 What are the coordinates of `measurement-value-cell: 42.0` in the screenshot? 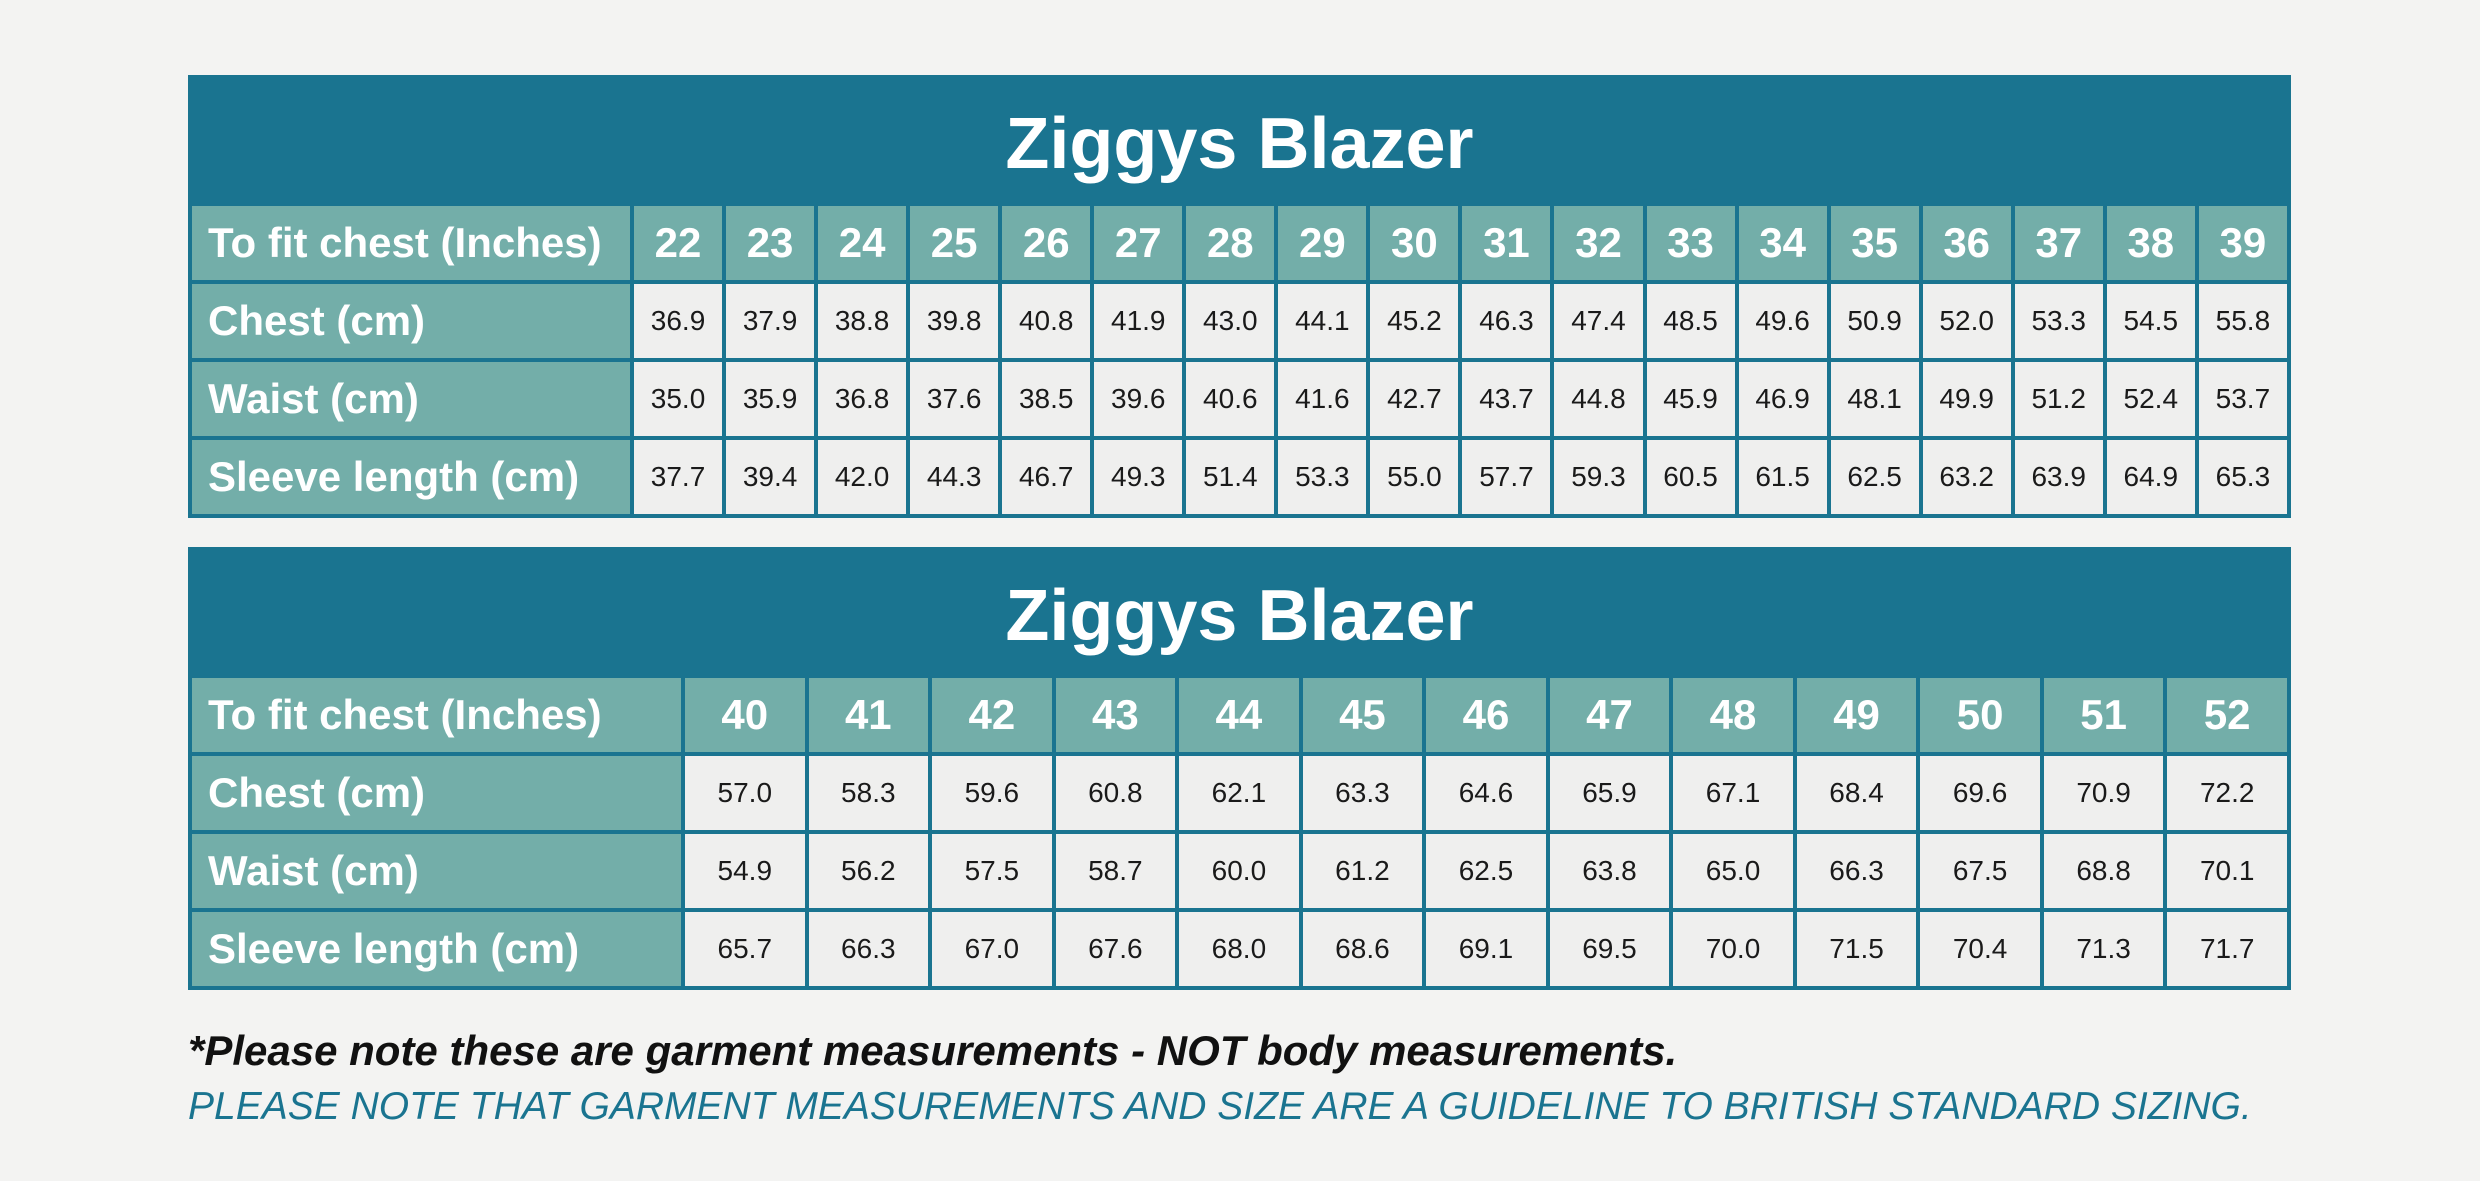 It's located at (862, 477).